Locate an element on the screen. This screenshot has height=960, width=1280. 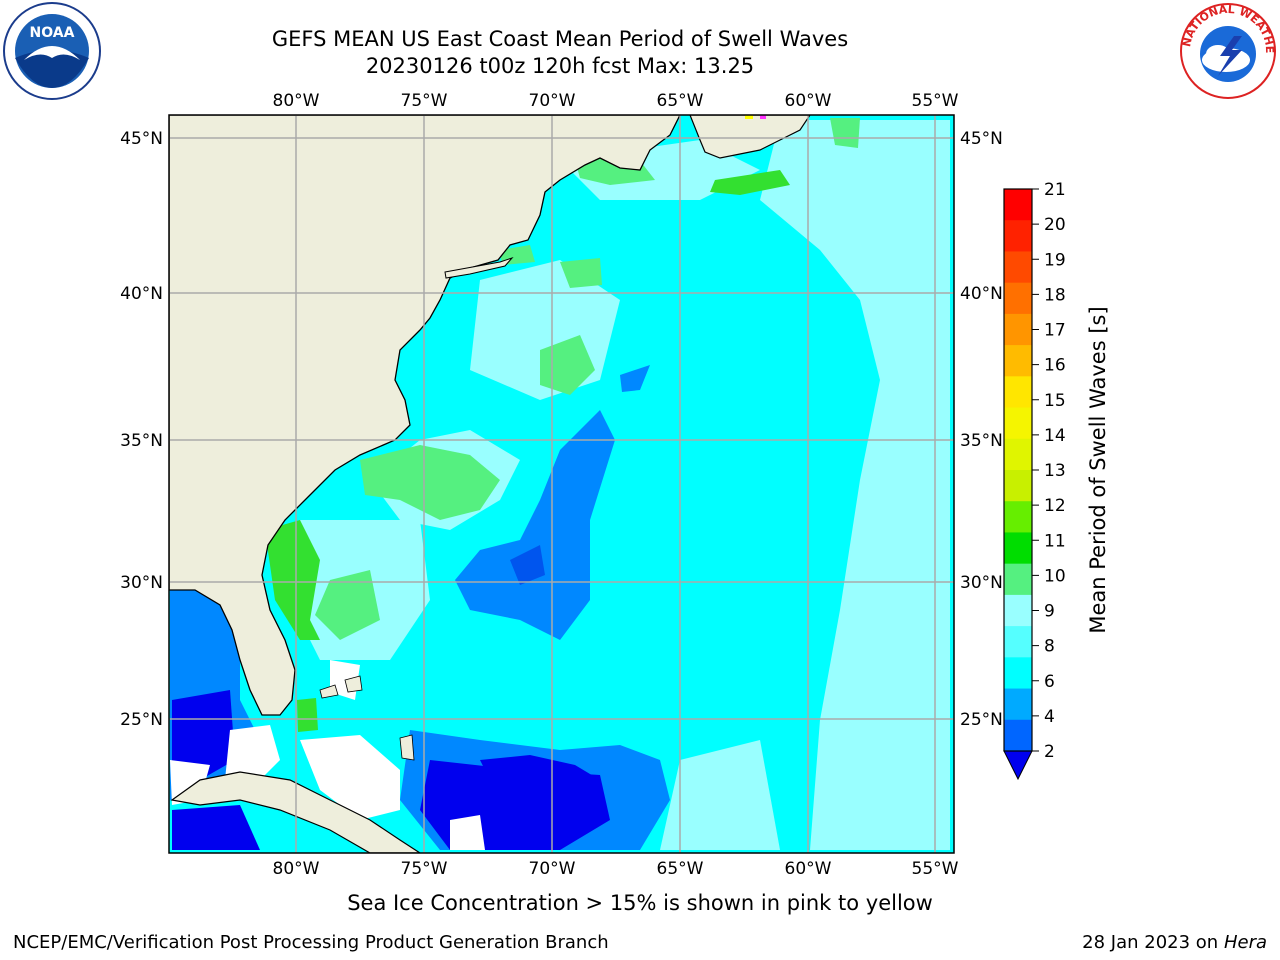
colorbar-tick-label: 20 is located at coordinates (1055, 225).